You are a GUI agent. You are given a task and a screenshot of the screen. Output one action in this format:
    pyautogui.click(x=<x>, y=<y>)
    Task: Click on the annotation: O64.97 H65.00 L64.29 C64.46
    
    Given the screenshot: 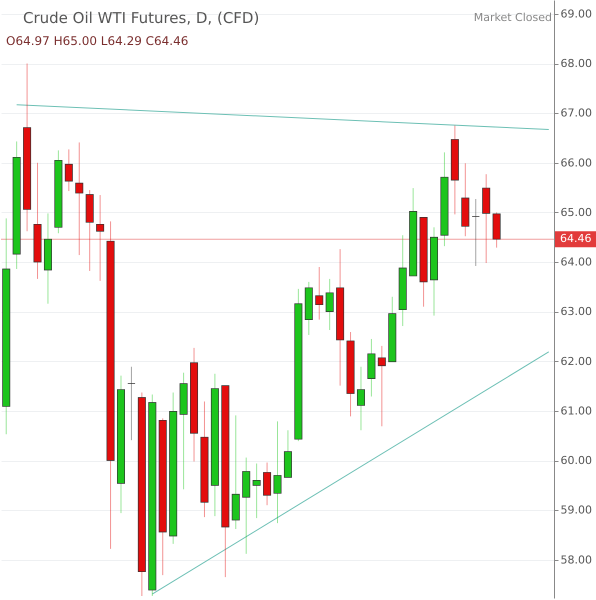 What is the action you would take?
    pyautogui.click(x=97, y=41)
    